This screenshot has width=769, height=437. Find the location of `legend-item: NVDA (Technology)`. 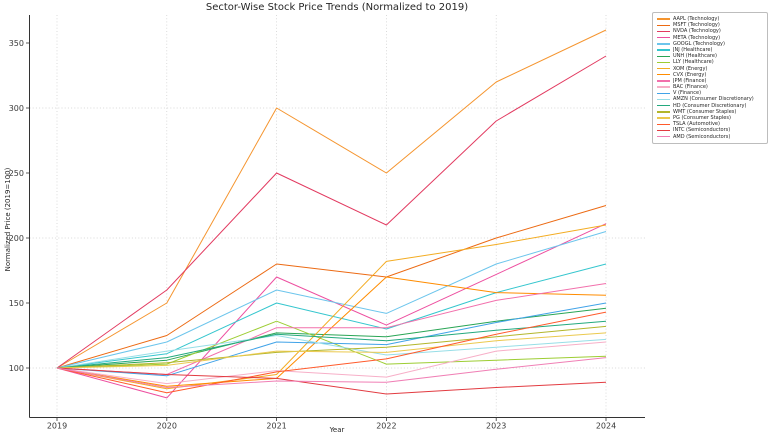

legend-item: NVDA (Technology) is located at coordinates (710, 31).